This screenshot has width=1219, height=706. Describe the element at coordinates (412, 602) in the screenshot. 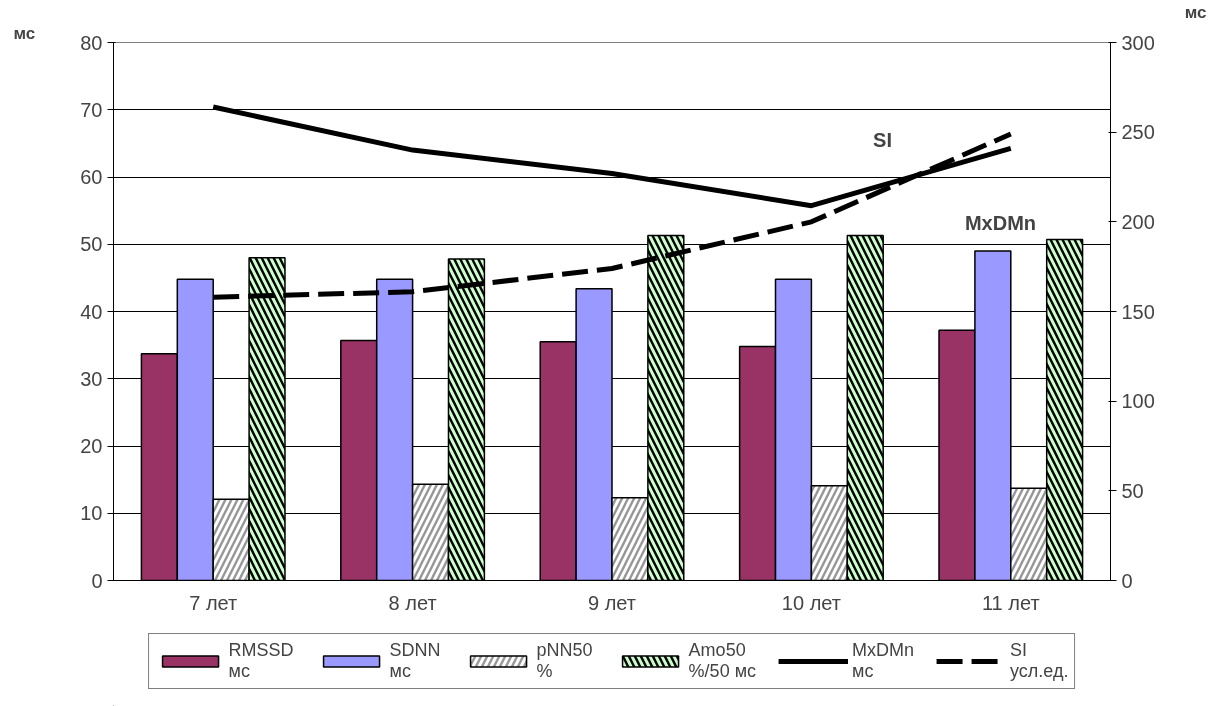

I see `x-tick-label: 8 лет` at that location.